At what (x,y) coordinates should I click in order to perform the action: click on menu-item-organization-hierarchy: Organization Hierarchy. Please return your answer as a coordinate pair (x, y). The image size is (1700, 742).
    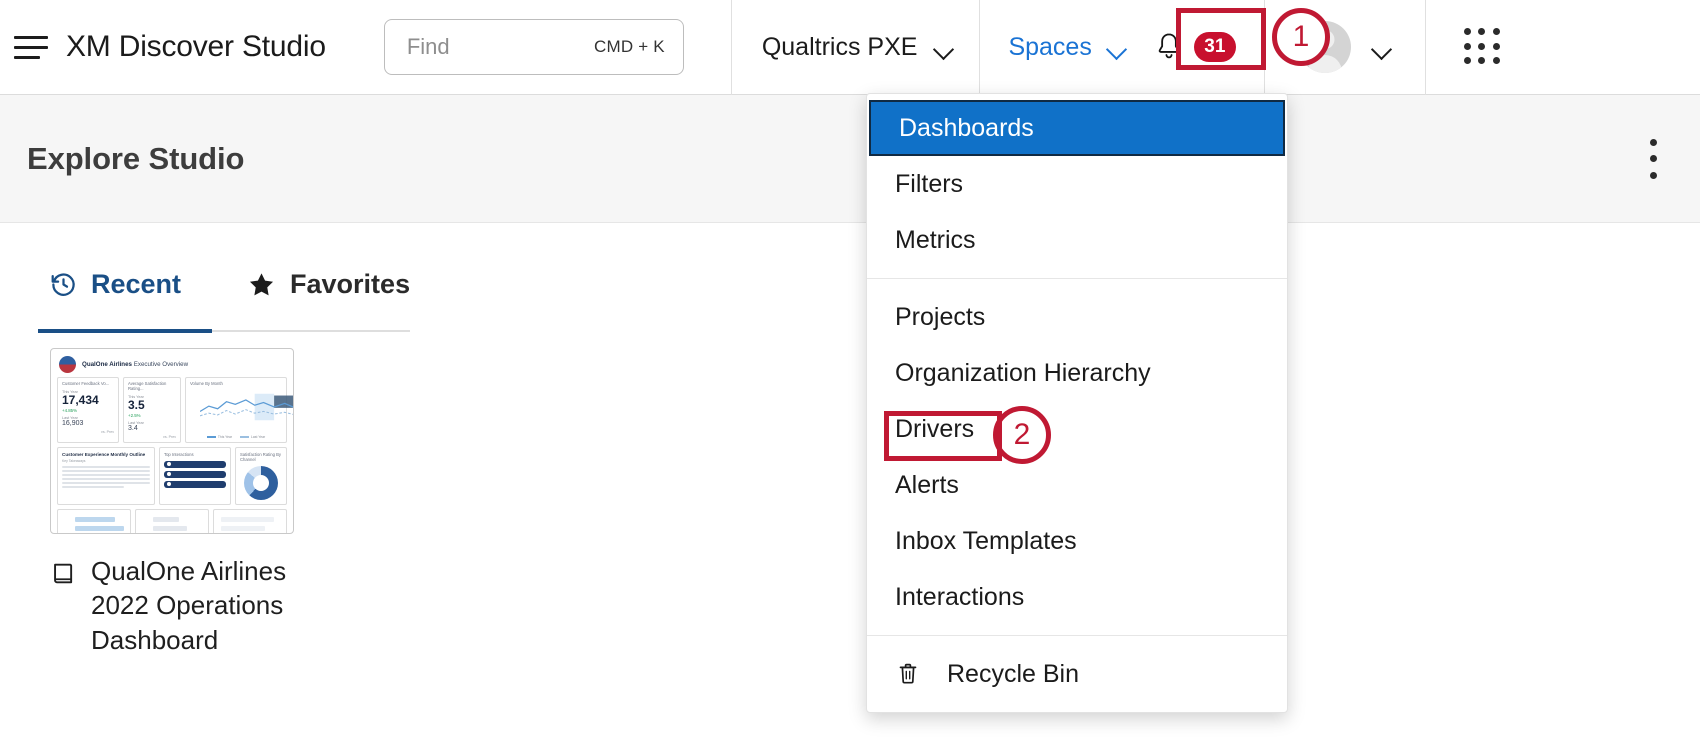
    Looking at the image, I should click on (1023, 372).